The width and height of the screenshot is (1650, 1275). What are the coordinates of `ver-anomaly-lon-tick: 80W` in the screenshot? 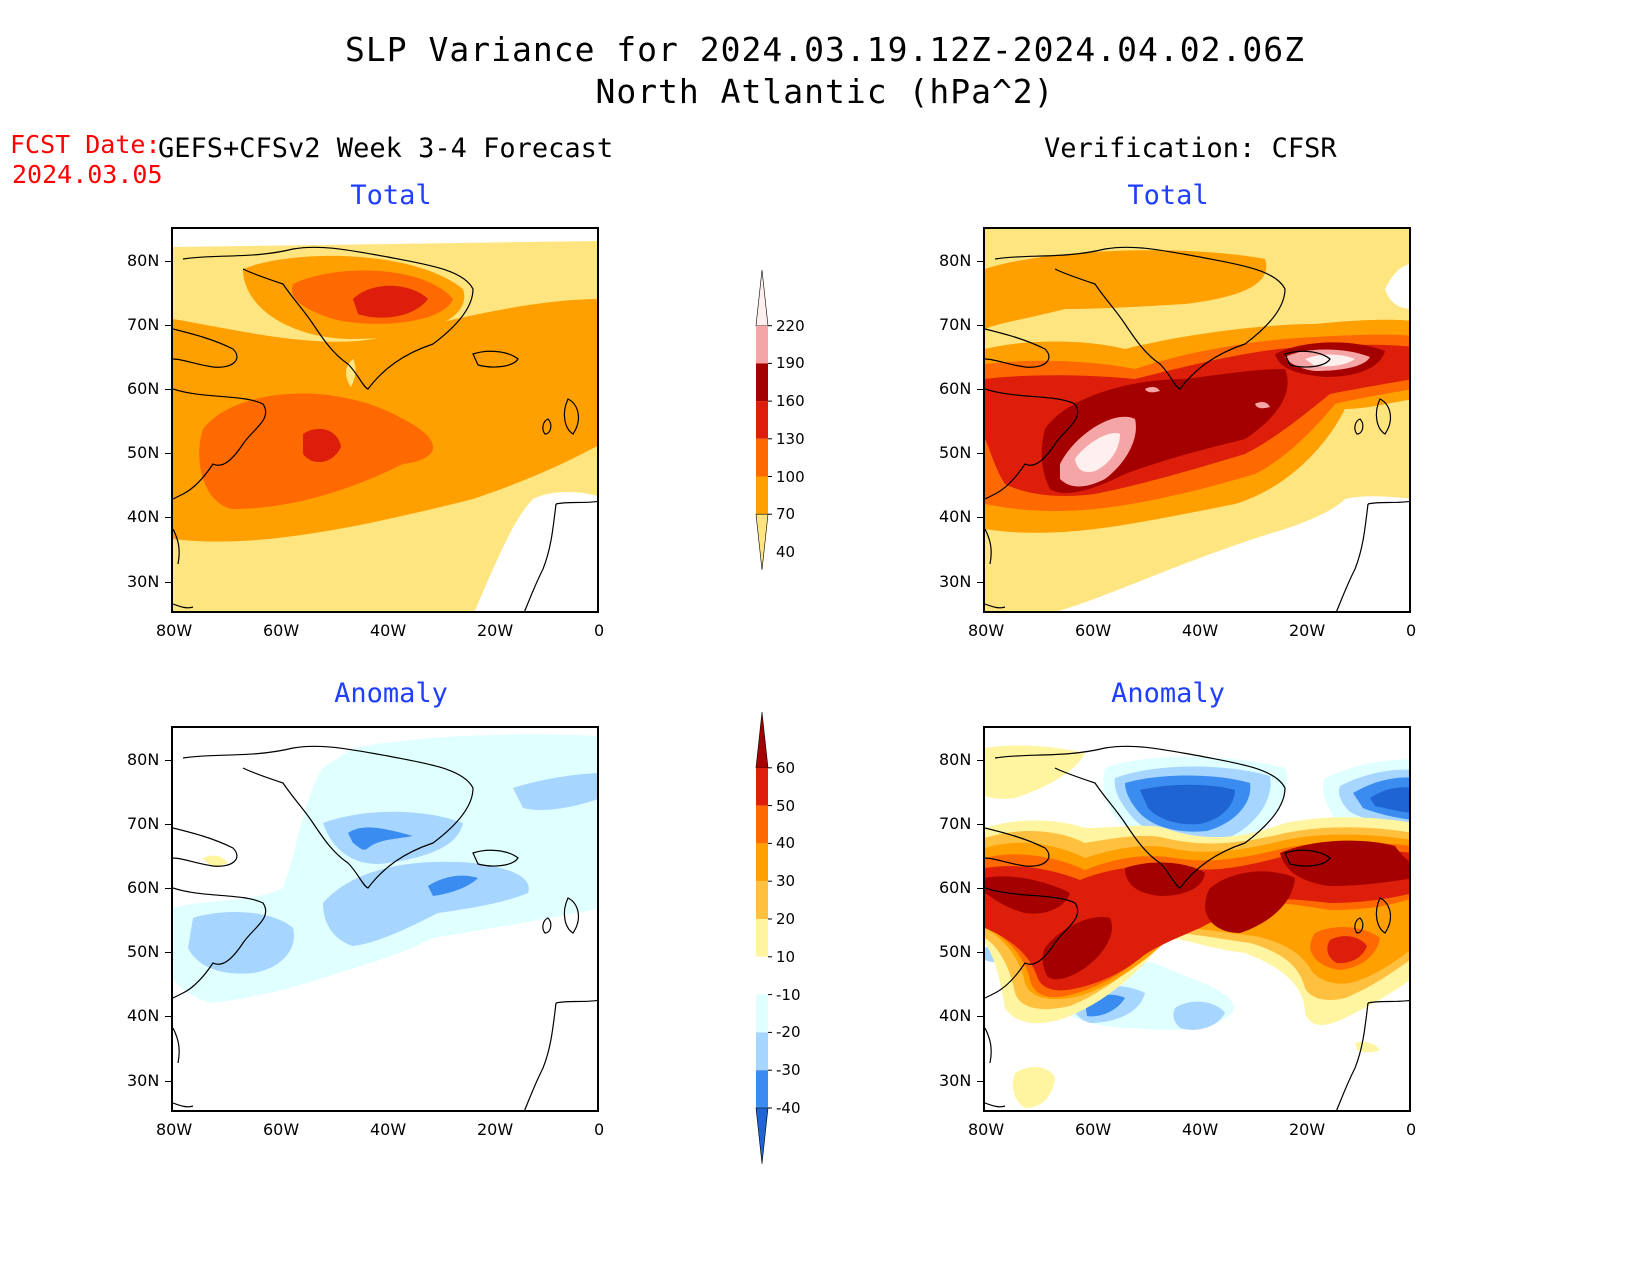 It's located at (986, 1129).